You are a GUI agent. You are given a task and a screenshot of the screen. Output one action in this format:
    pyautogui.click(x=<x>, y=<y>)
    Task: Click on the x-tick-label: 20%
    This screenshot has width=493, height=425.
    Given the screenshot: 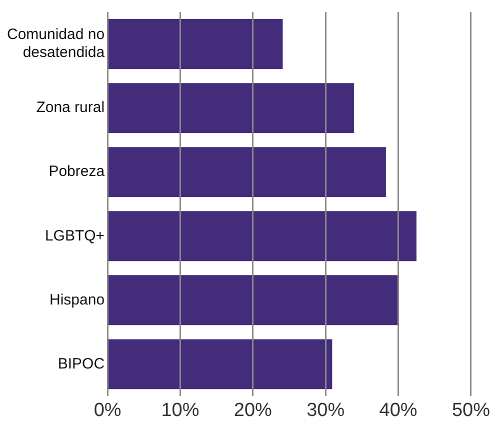 What is the action you would take?
    pyautogui.click(x=253, y=410)
    